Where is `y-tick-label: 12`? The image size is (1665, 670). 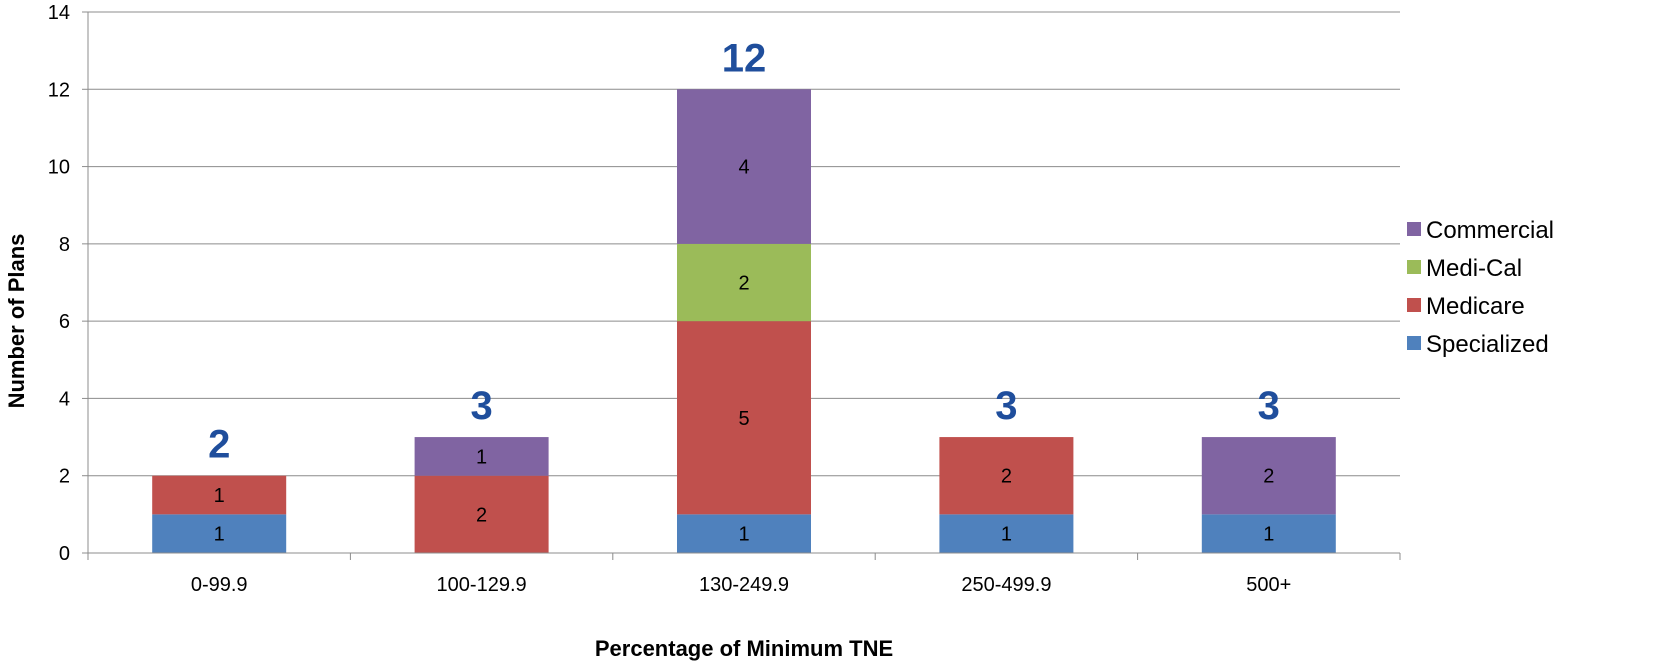 y-tick-label: 12 is located at coordinates (59, 90).